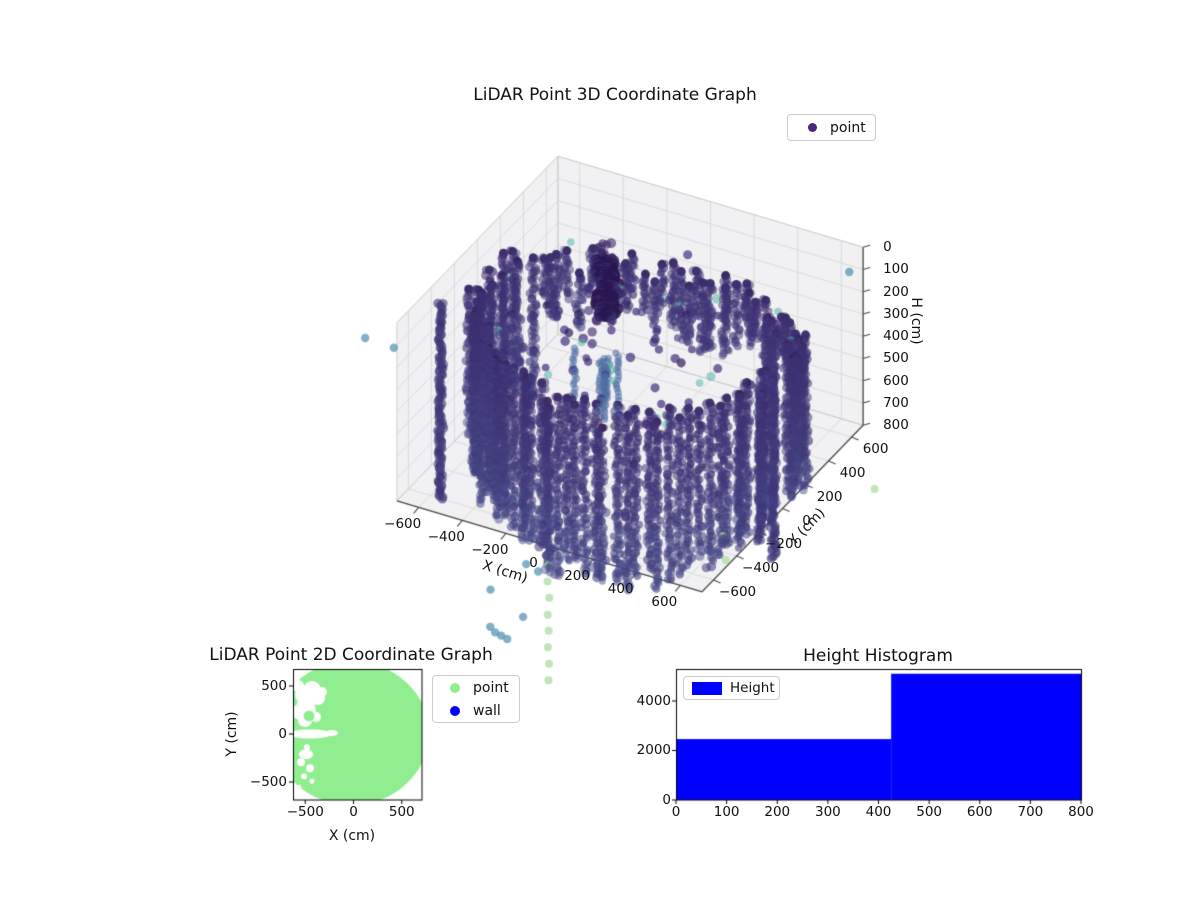  Describe the element at coordinates (827, 812) in the screenshot. I see `x-tick-label: 300` at that location.